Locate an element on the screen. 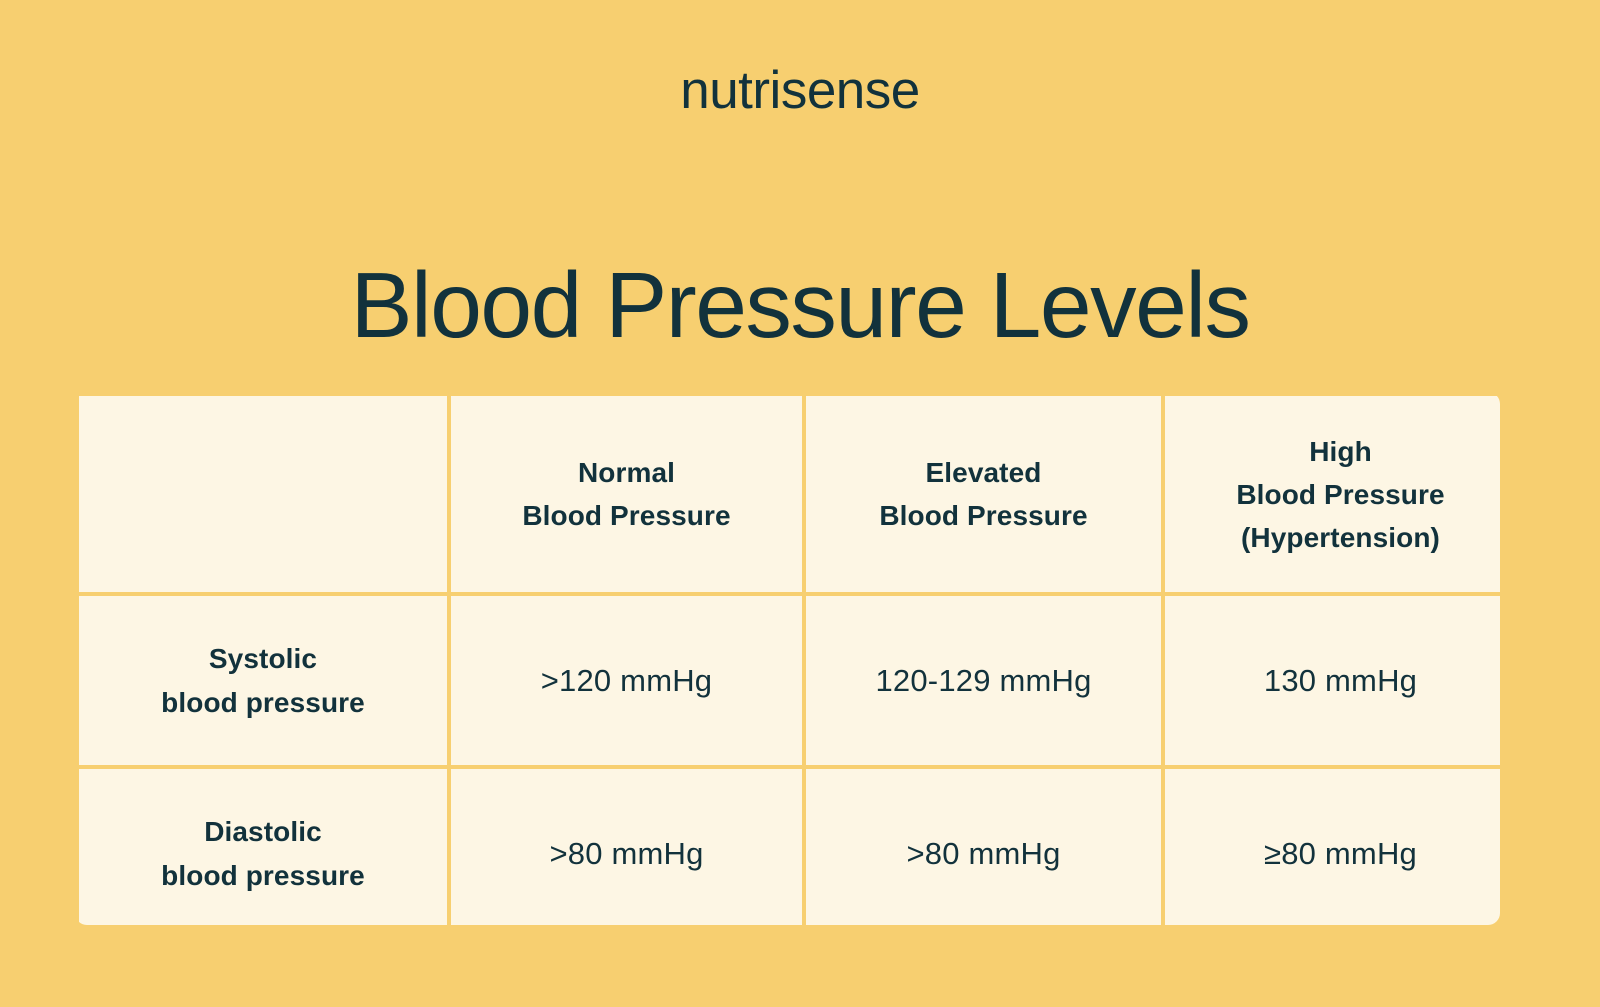 The image size is (1600, 1007). brand-logo: nutrisense is located at coordinates (800, 90).